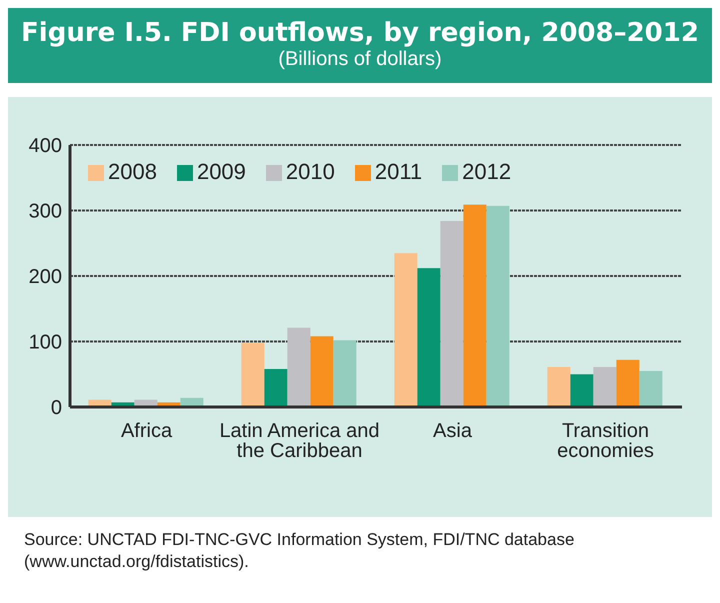 Image resolution: width=720 pixels, height=603 pixels. Describe the element at coordinates (398, 171) in the screenshot. I see `legend-label: 2011` at that location.